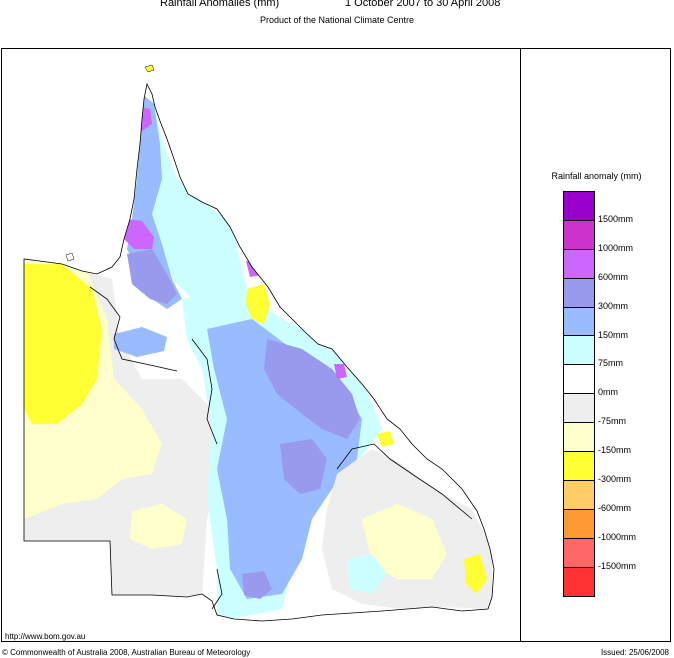  What do you see at coordinates (303, 466) in the screenshot?
I see `anomaly-zone-inland-violet` at bounding box center [303, 466].